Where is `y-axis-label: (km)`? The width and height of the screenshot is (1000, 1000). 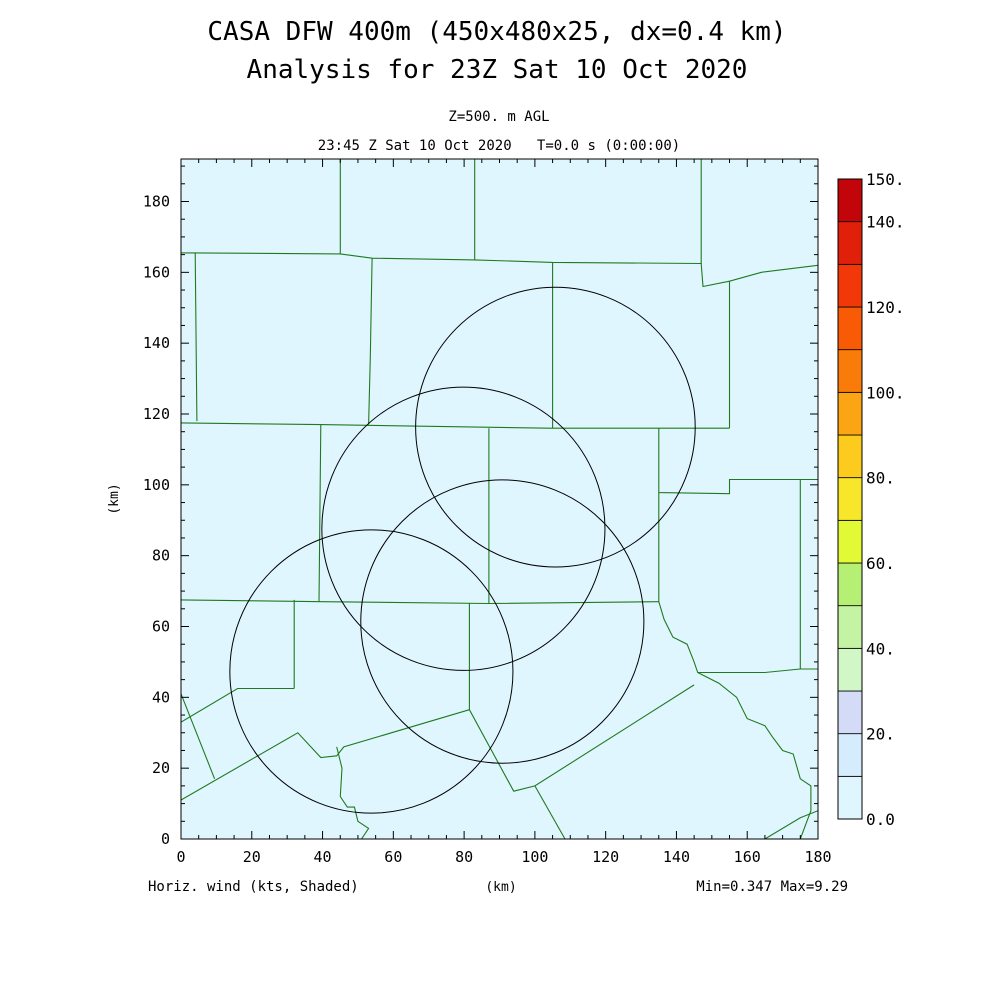 y-axis-label: (km) is located at coordinates (114, 498).